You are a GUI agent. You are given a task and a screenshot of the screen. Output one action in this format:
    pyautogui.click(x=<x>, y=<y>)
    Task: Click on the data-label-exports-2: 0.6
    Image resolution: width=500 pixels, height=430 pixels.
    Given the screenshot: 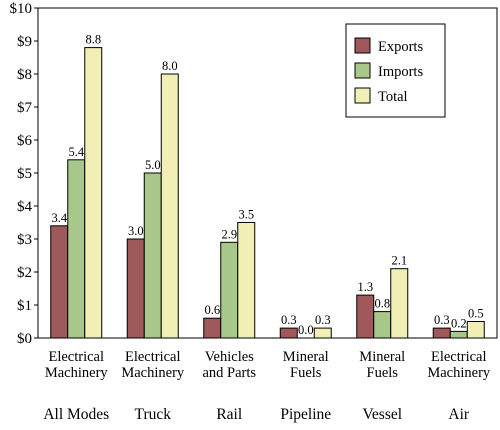 What is the action you would take?
    pyautogui.click(x=212, y=310)
    